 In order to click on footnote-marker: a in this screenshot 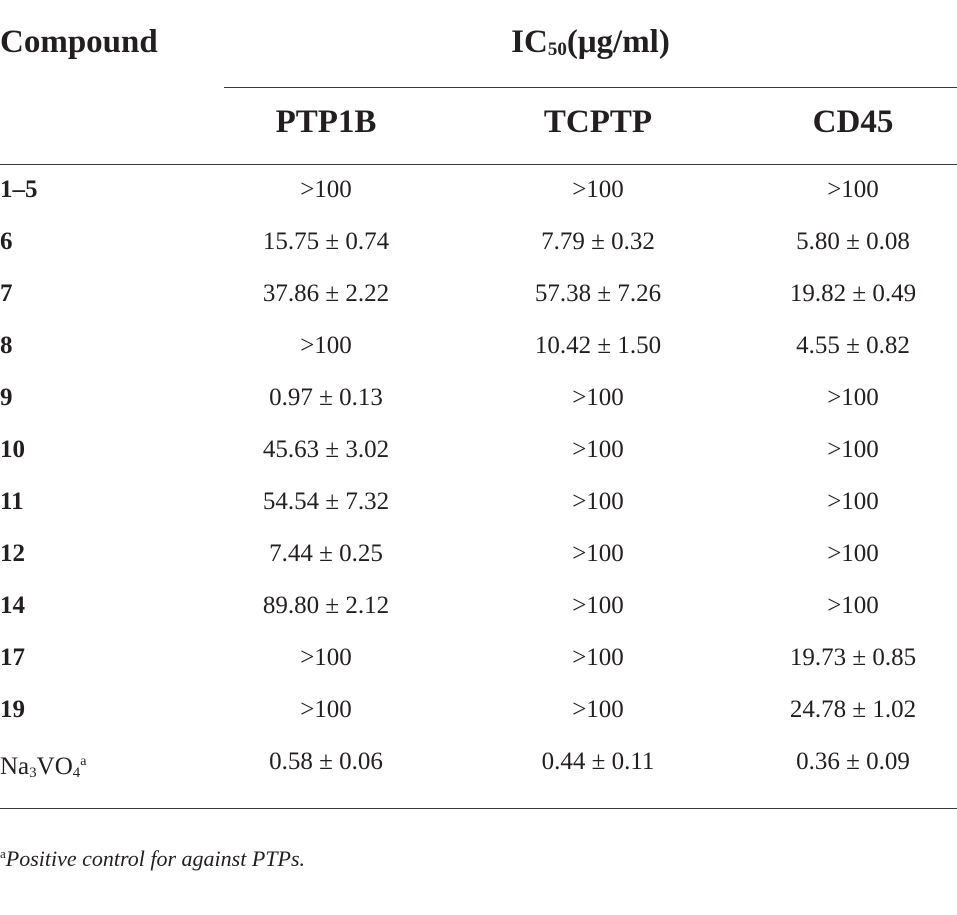, I will do `click(3, 853)`.